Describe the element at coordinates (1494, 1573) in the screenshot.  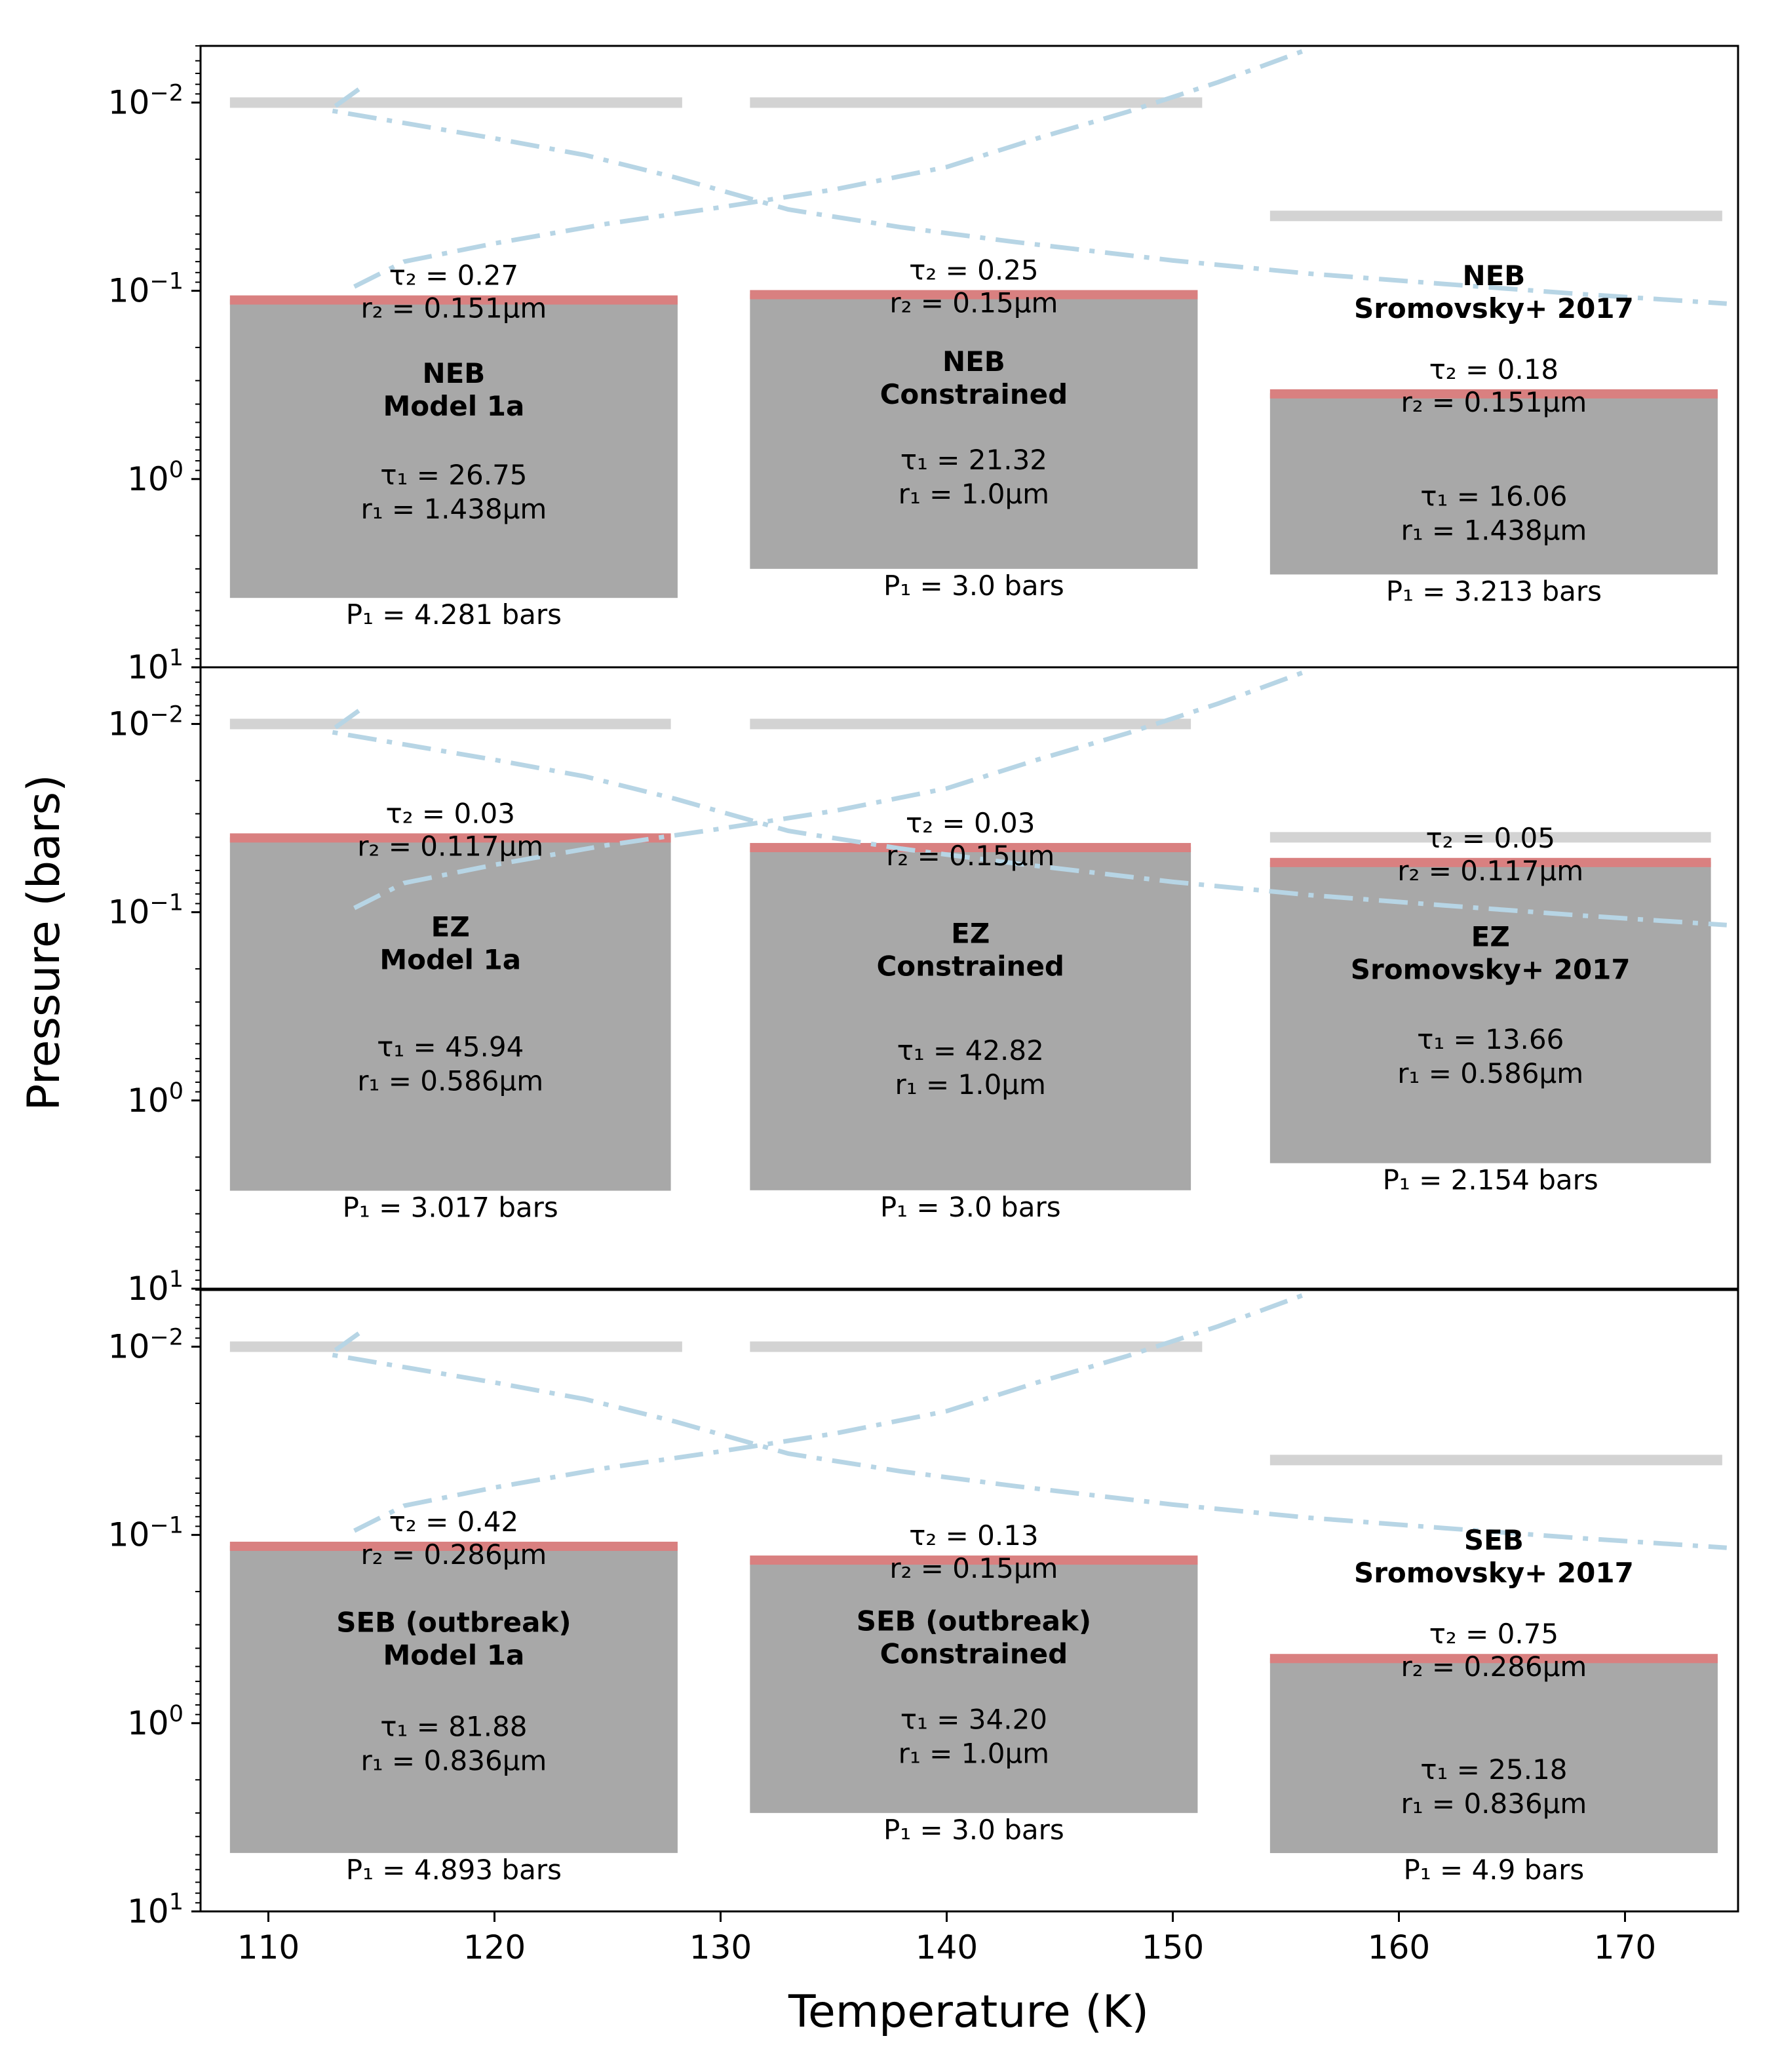
I see `column-subtitle: Sromovsky+ 2017` at that location.